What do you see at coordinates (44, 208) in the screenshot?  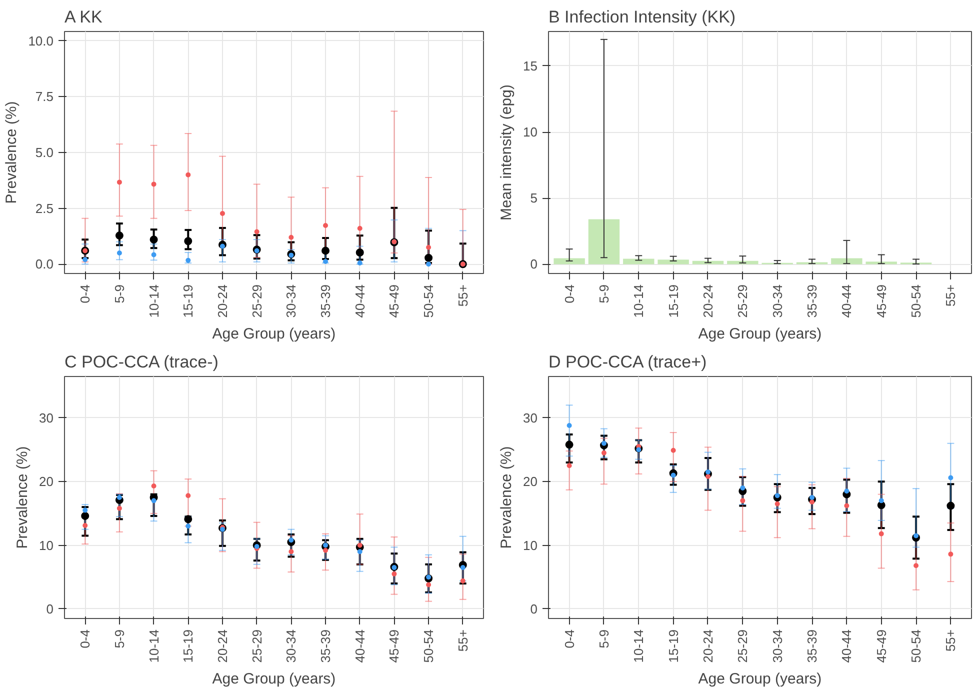 I see `y-tick-label: 2.5` at bounding box center [44, 208].